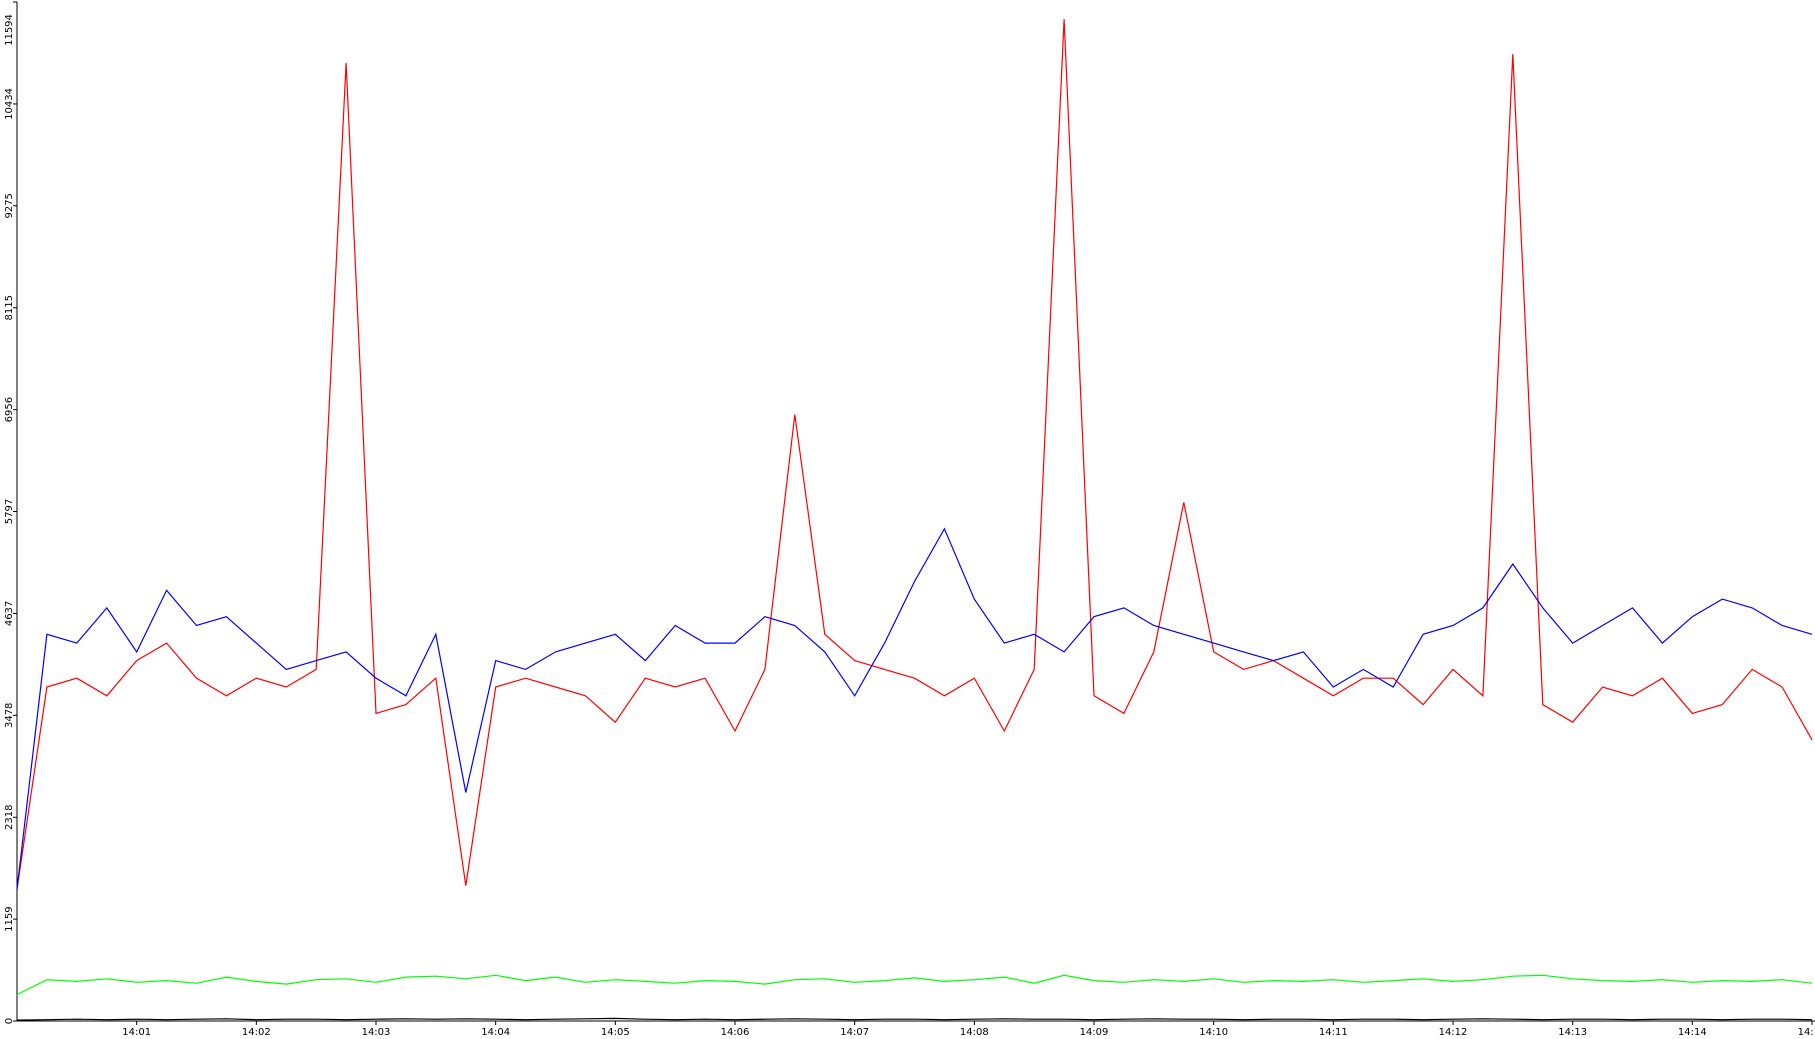 The width and height of the screenshot is (1815, 1039). Describe the element at coordinates (735, 1032) in the screenshot. I see `x-tick-label: 14:06` at that location.